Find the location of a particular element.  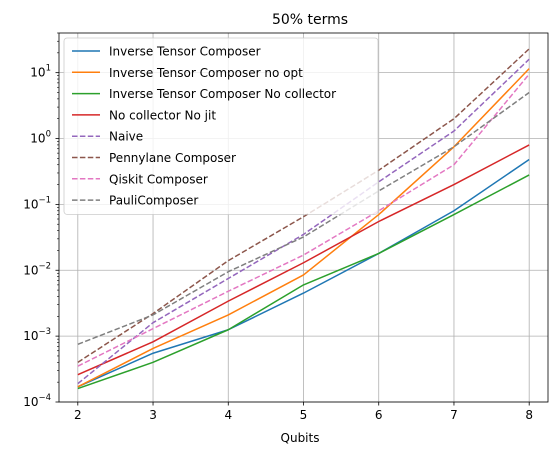

y-tick-label: 10⁻³ is located at coordinates (37, 335).